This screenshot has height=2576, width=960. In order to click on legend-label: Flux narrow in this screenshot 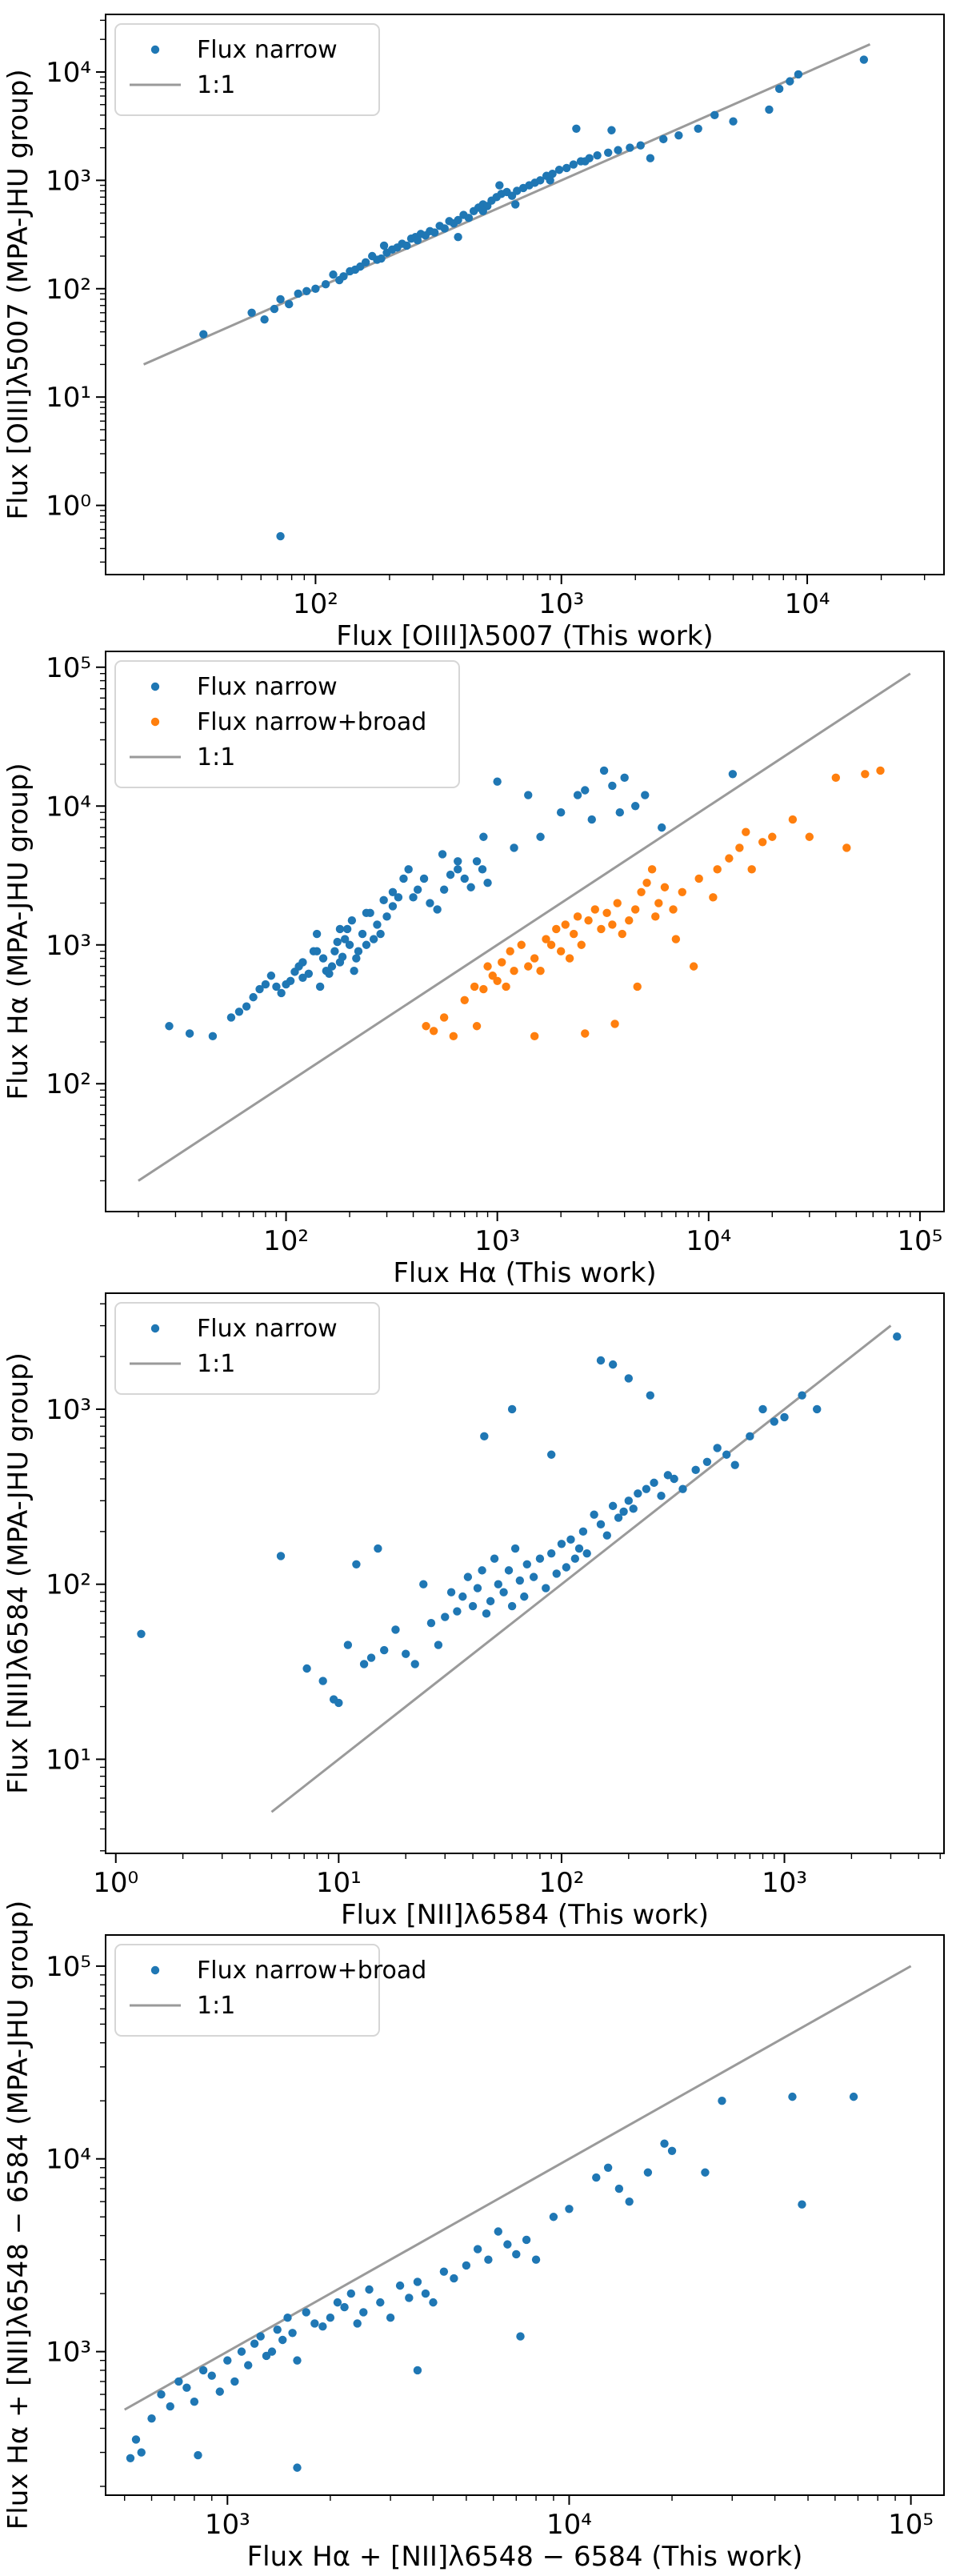, I will do `click(267, 687)`.